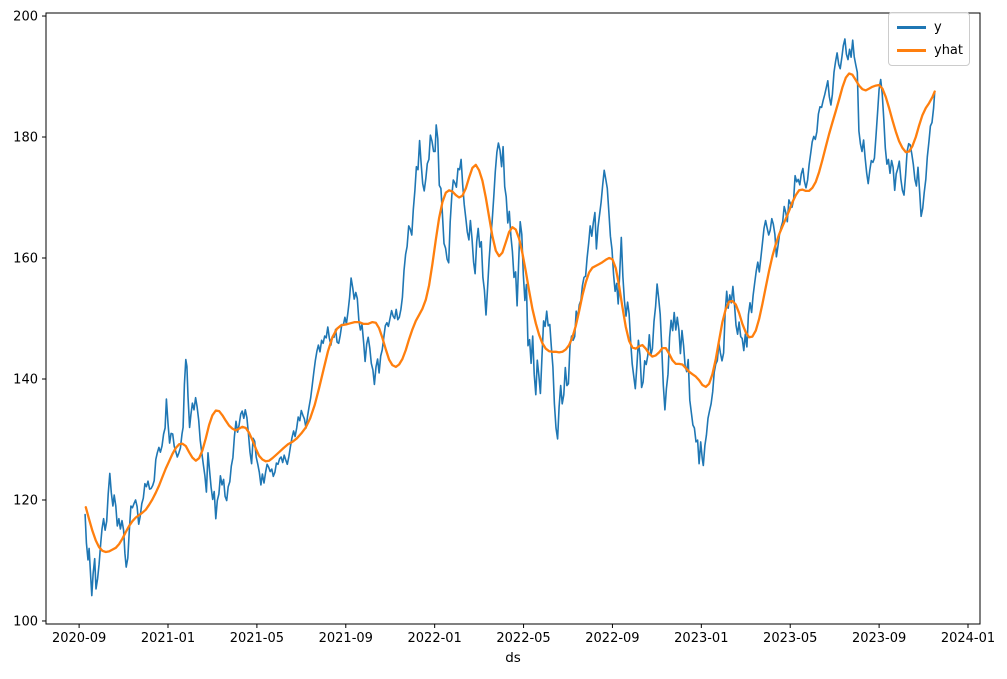 The height and width of the screenshot is (679, 1007). I want to click on y-line-sample-icon, so click(911, 27).